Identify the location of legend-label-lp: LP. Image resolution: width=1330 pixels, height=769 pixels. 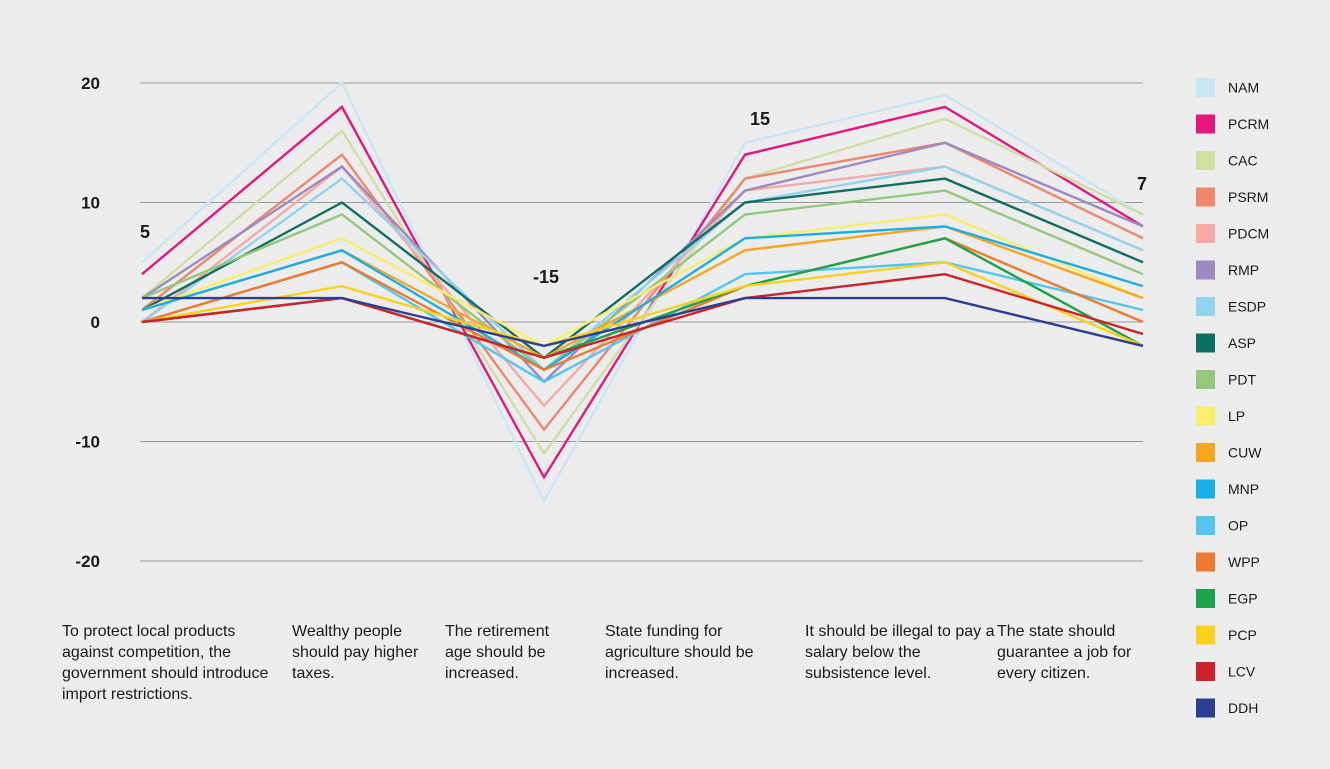
(1236, 416).